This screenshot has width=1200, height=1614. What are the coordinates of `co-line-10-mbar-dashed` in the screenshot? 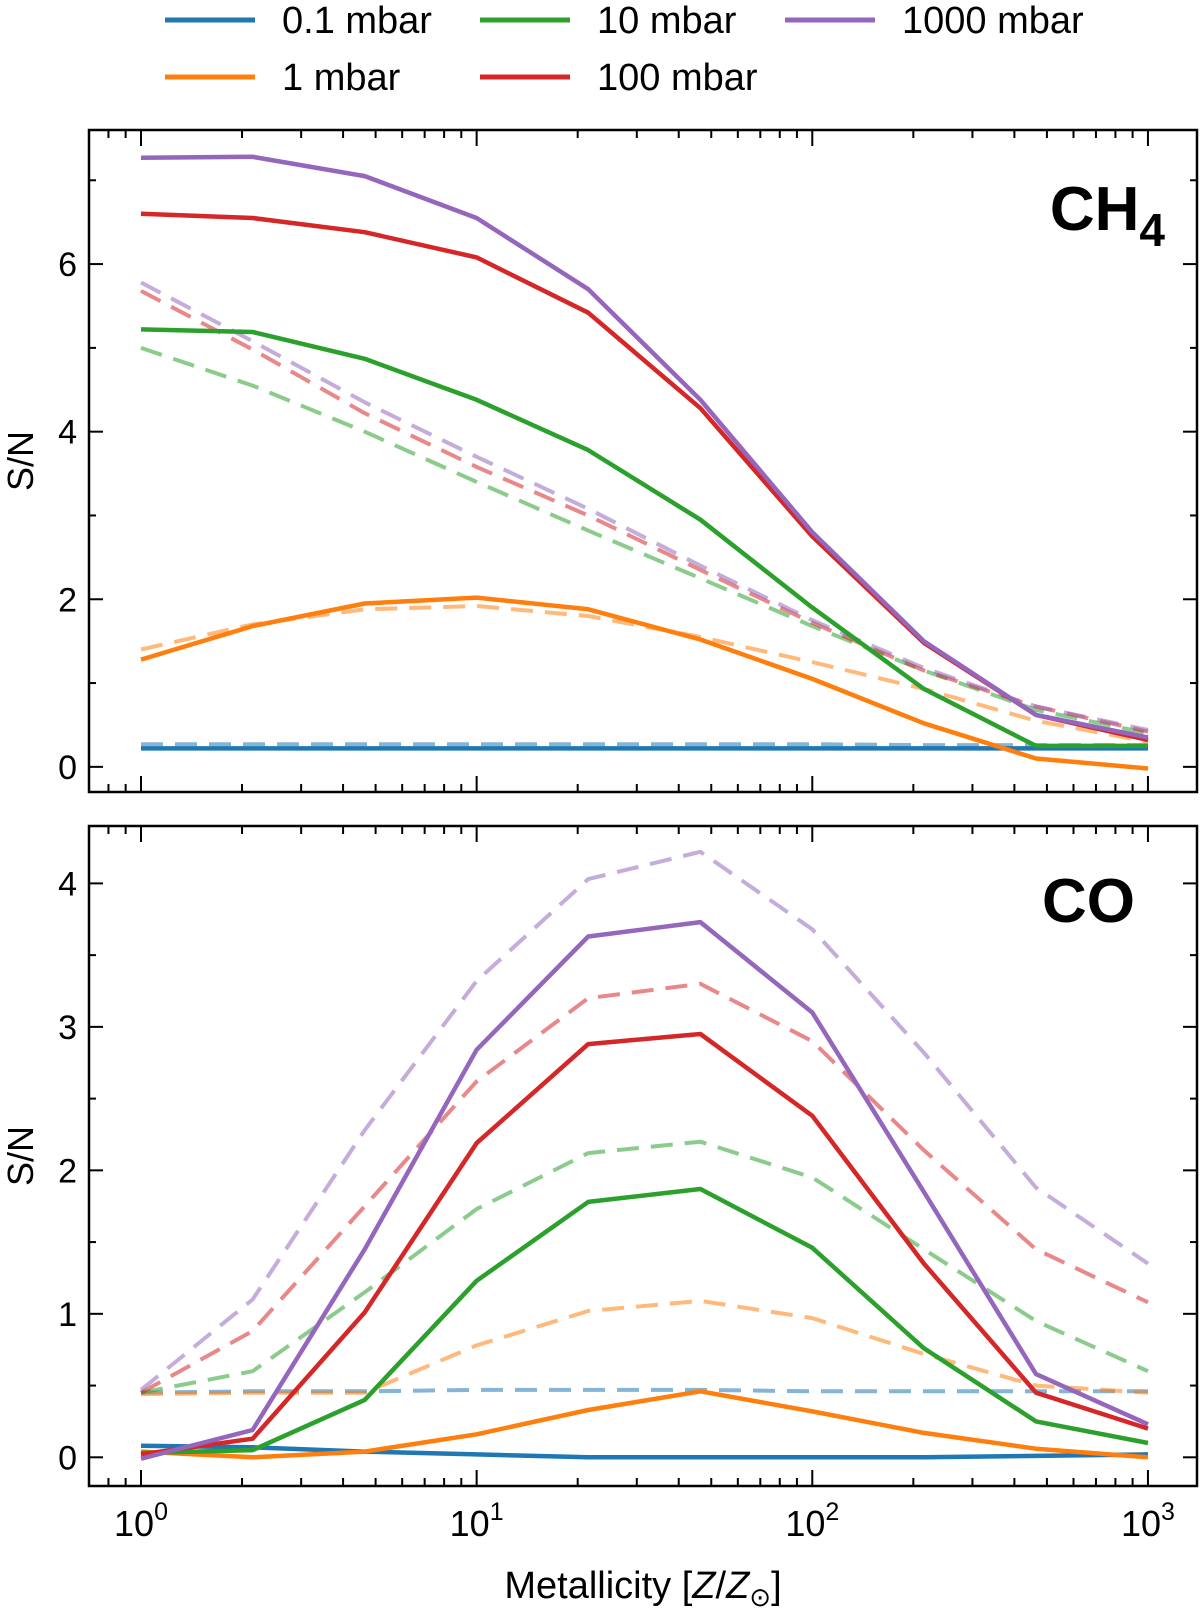 It's located at (644, 1267).